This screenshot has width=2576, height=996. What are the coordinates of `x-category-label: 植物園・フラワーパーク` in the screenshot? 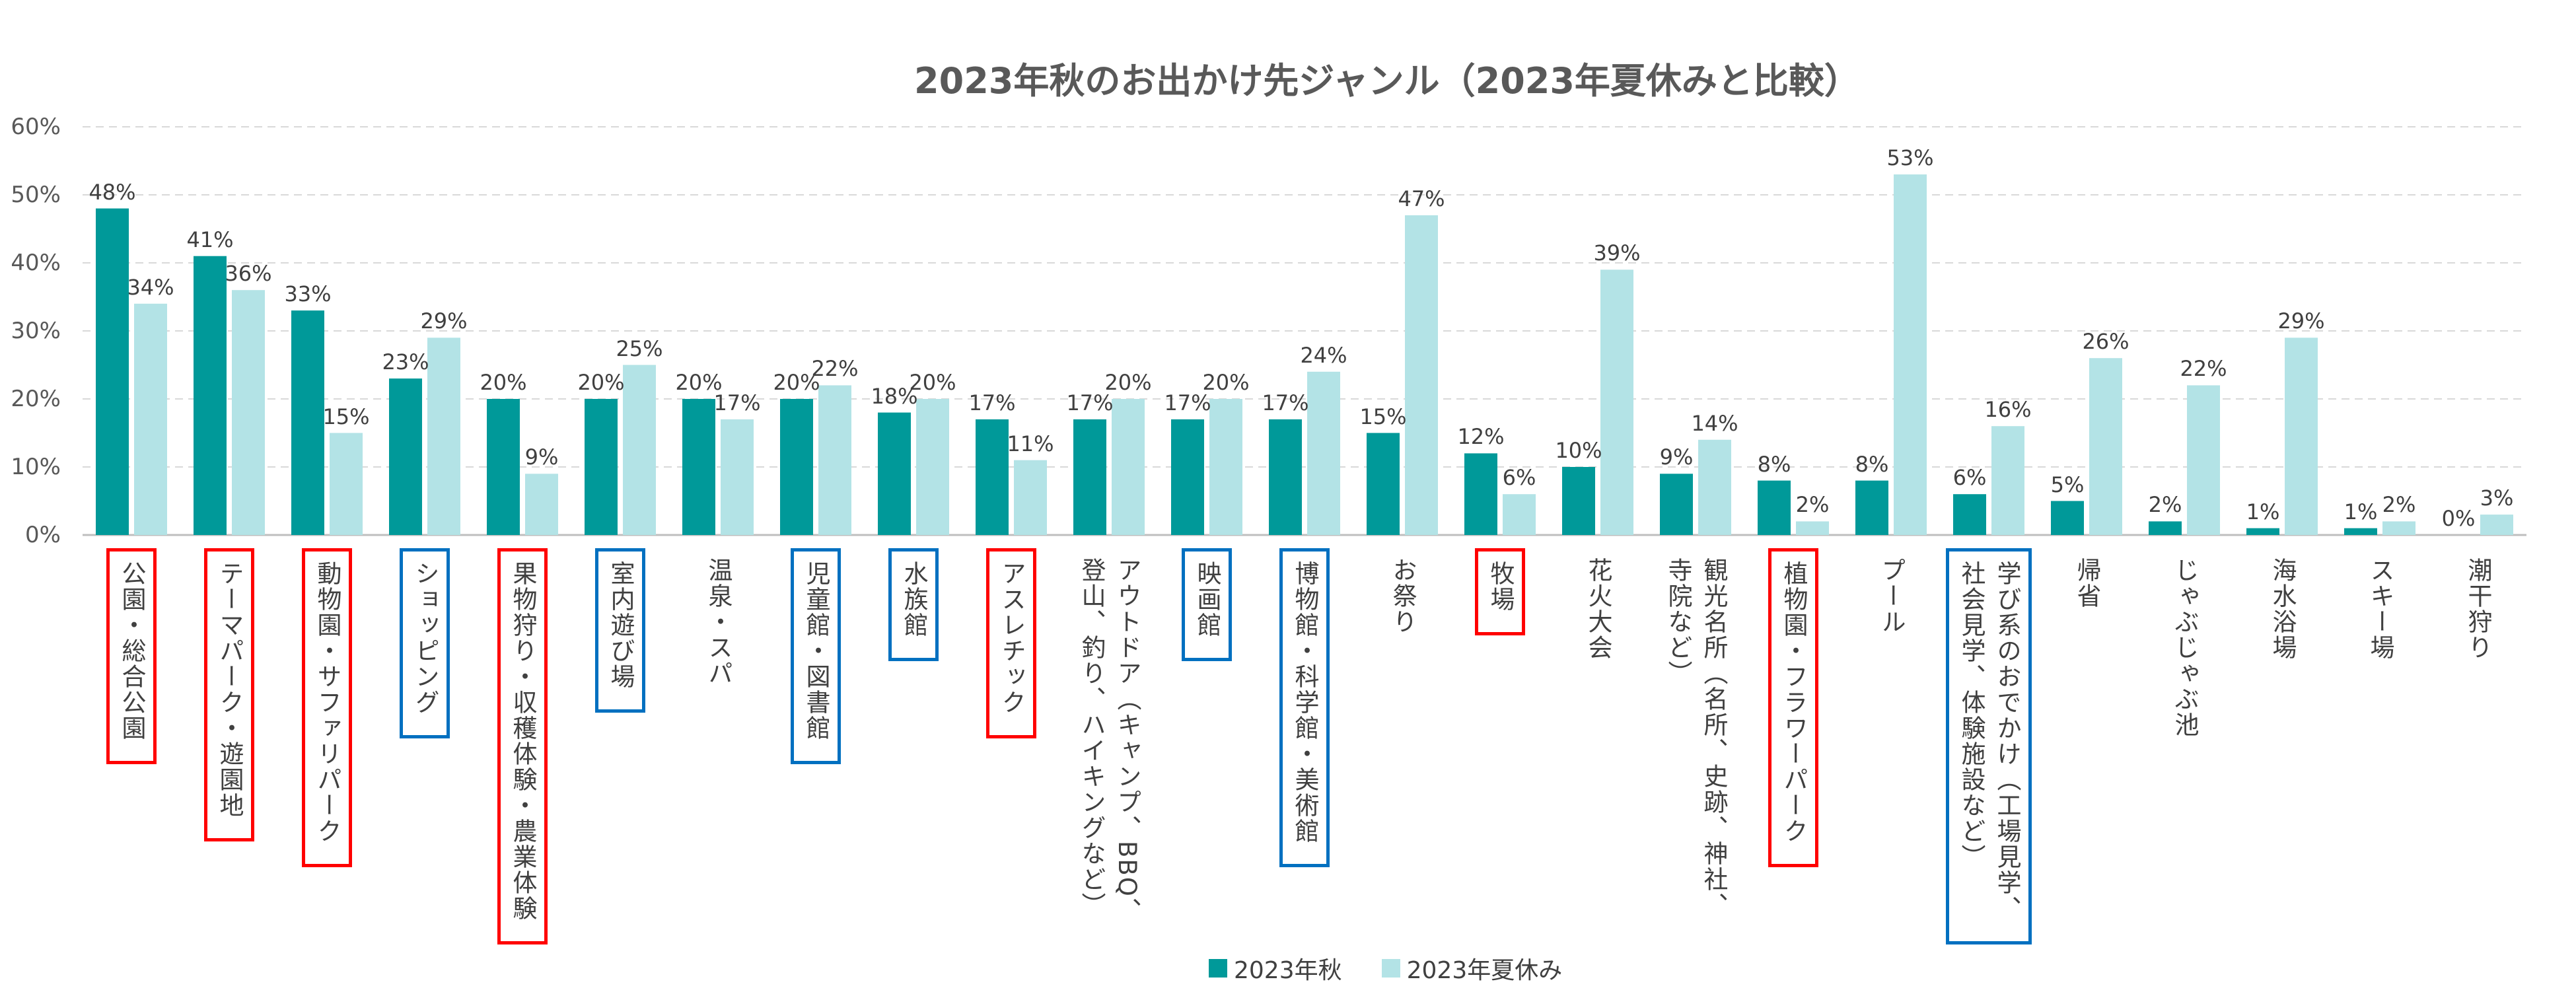 It's located at (1793, 707).